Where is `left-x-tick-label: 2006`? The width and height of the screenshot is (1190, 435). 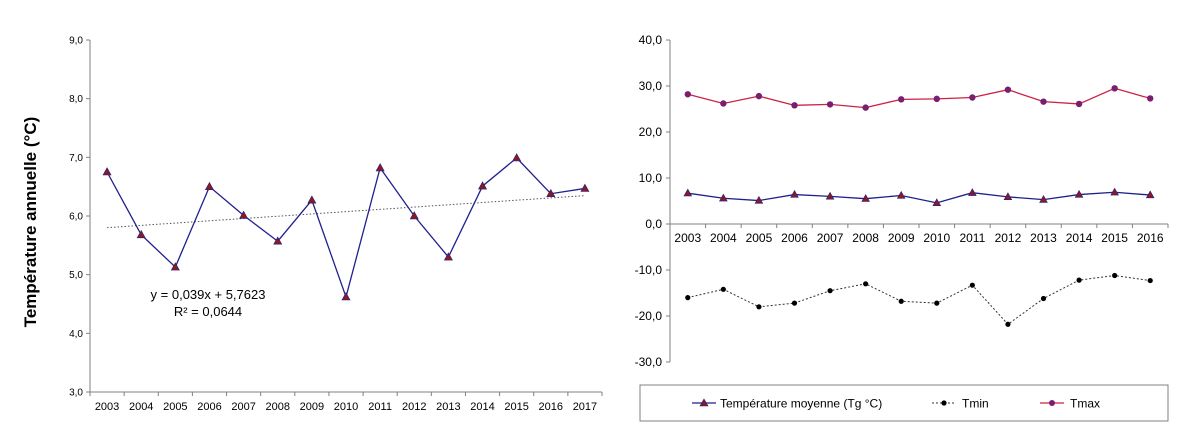
left-x-tick-label: 2006 is located at coordinates (209, 407).